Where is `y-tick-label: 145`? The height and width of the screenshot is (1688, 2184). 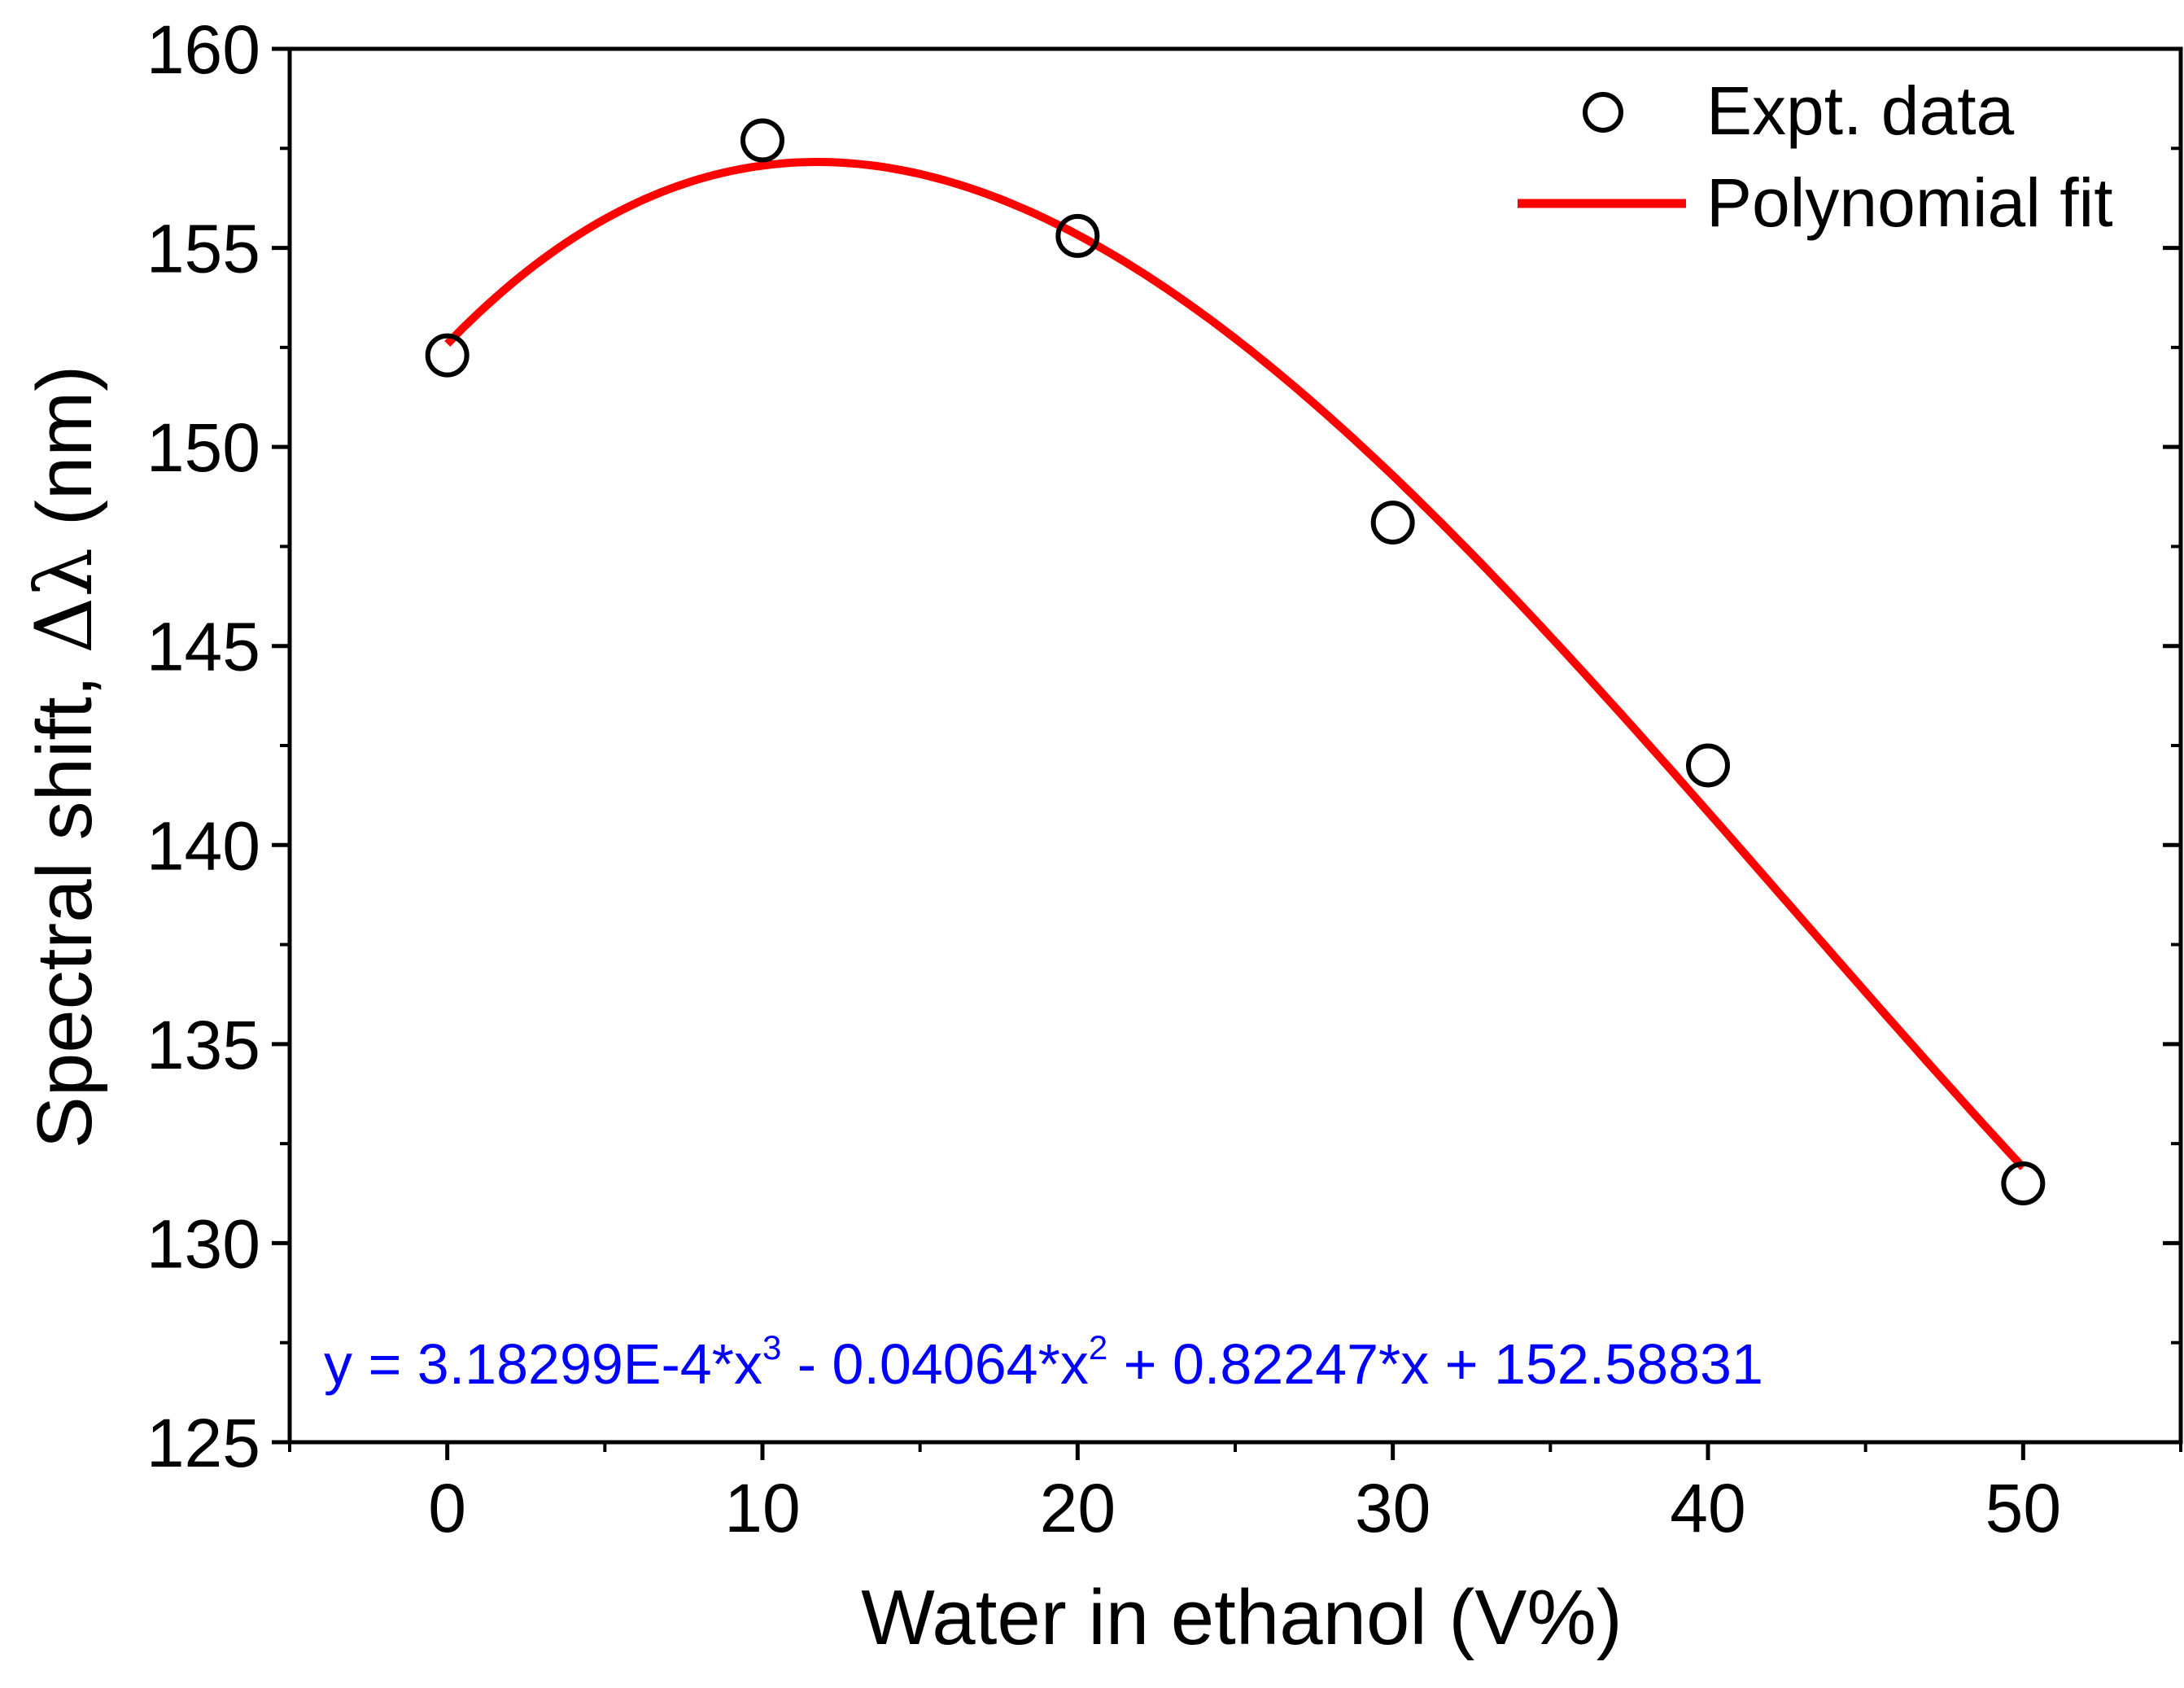 y-tick-label: 145 is located at coordinates (203, 647).